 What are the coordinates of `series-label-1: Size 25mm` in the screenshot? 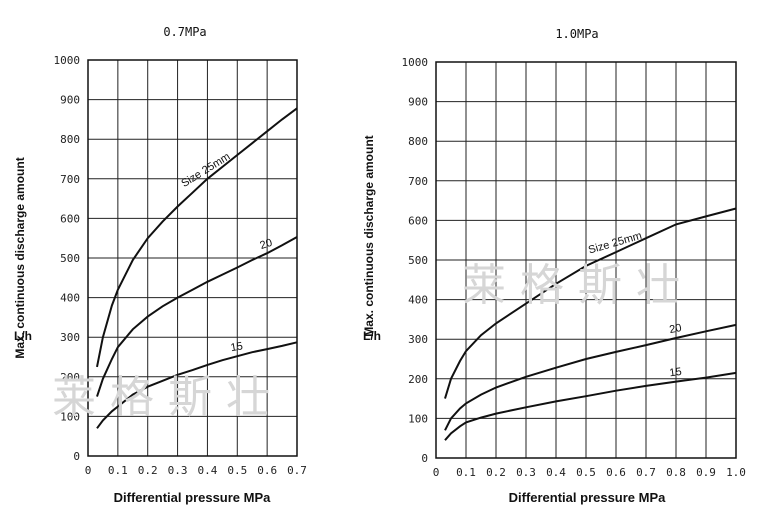 It's located at (205, 170).